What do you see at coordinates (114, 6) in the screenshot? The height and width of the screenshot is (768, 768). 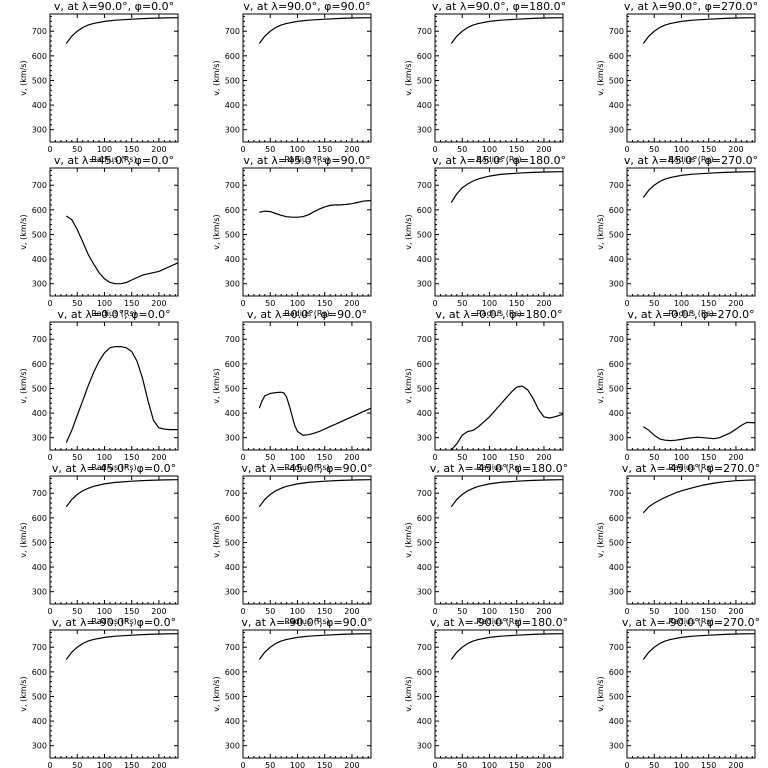 I see `chart-title: v, at λ=90.0°, φ=0.0°` at bounding box center [114, 6].